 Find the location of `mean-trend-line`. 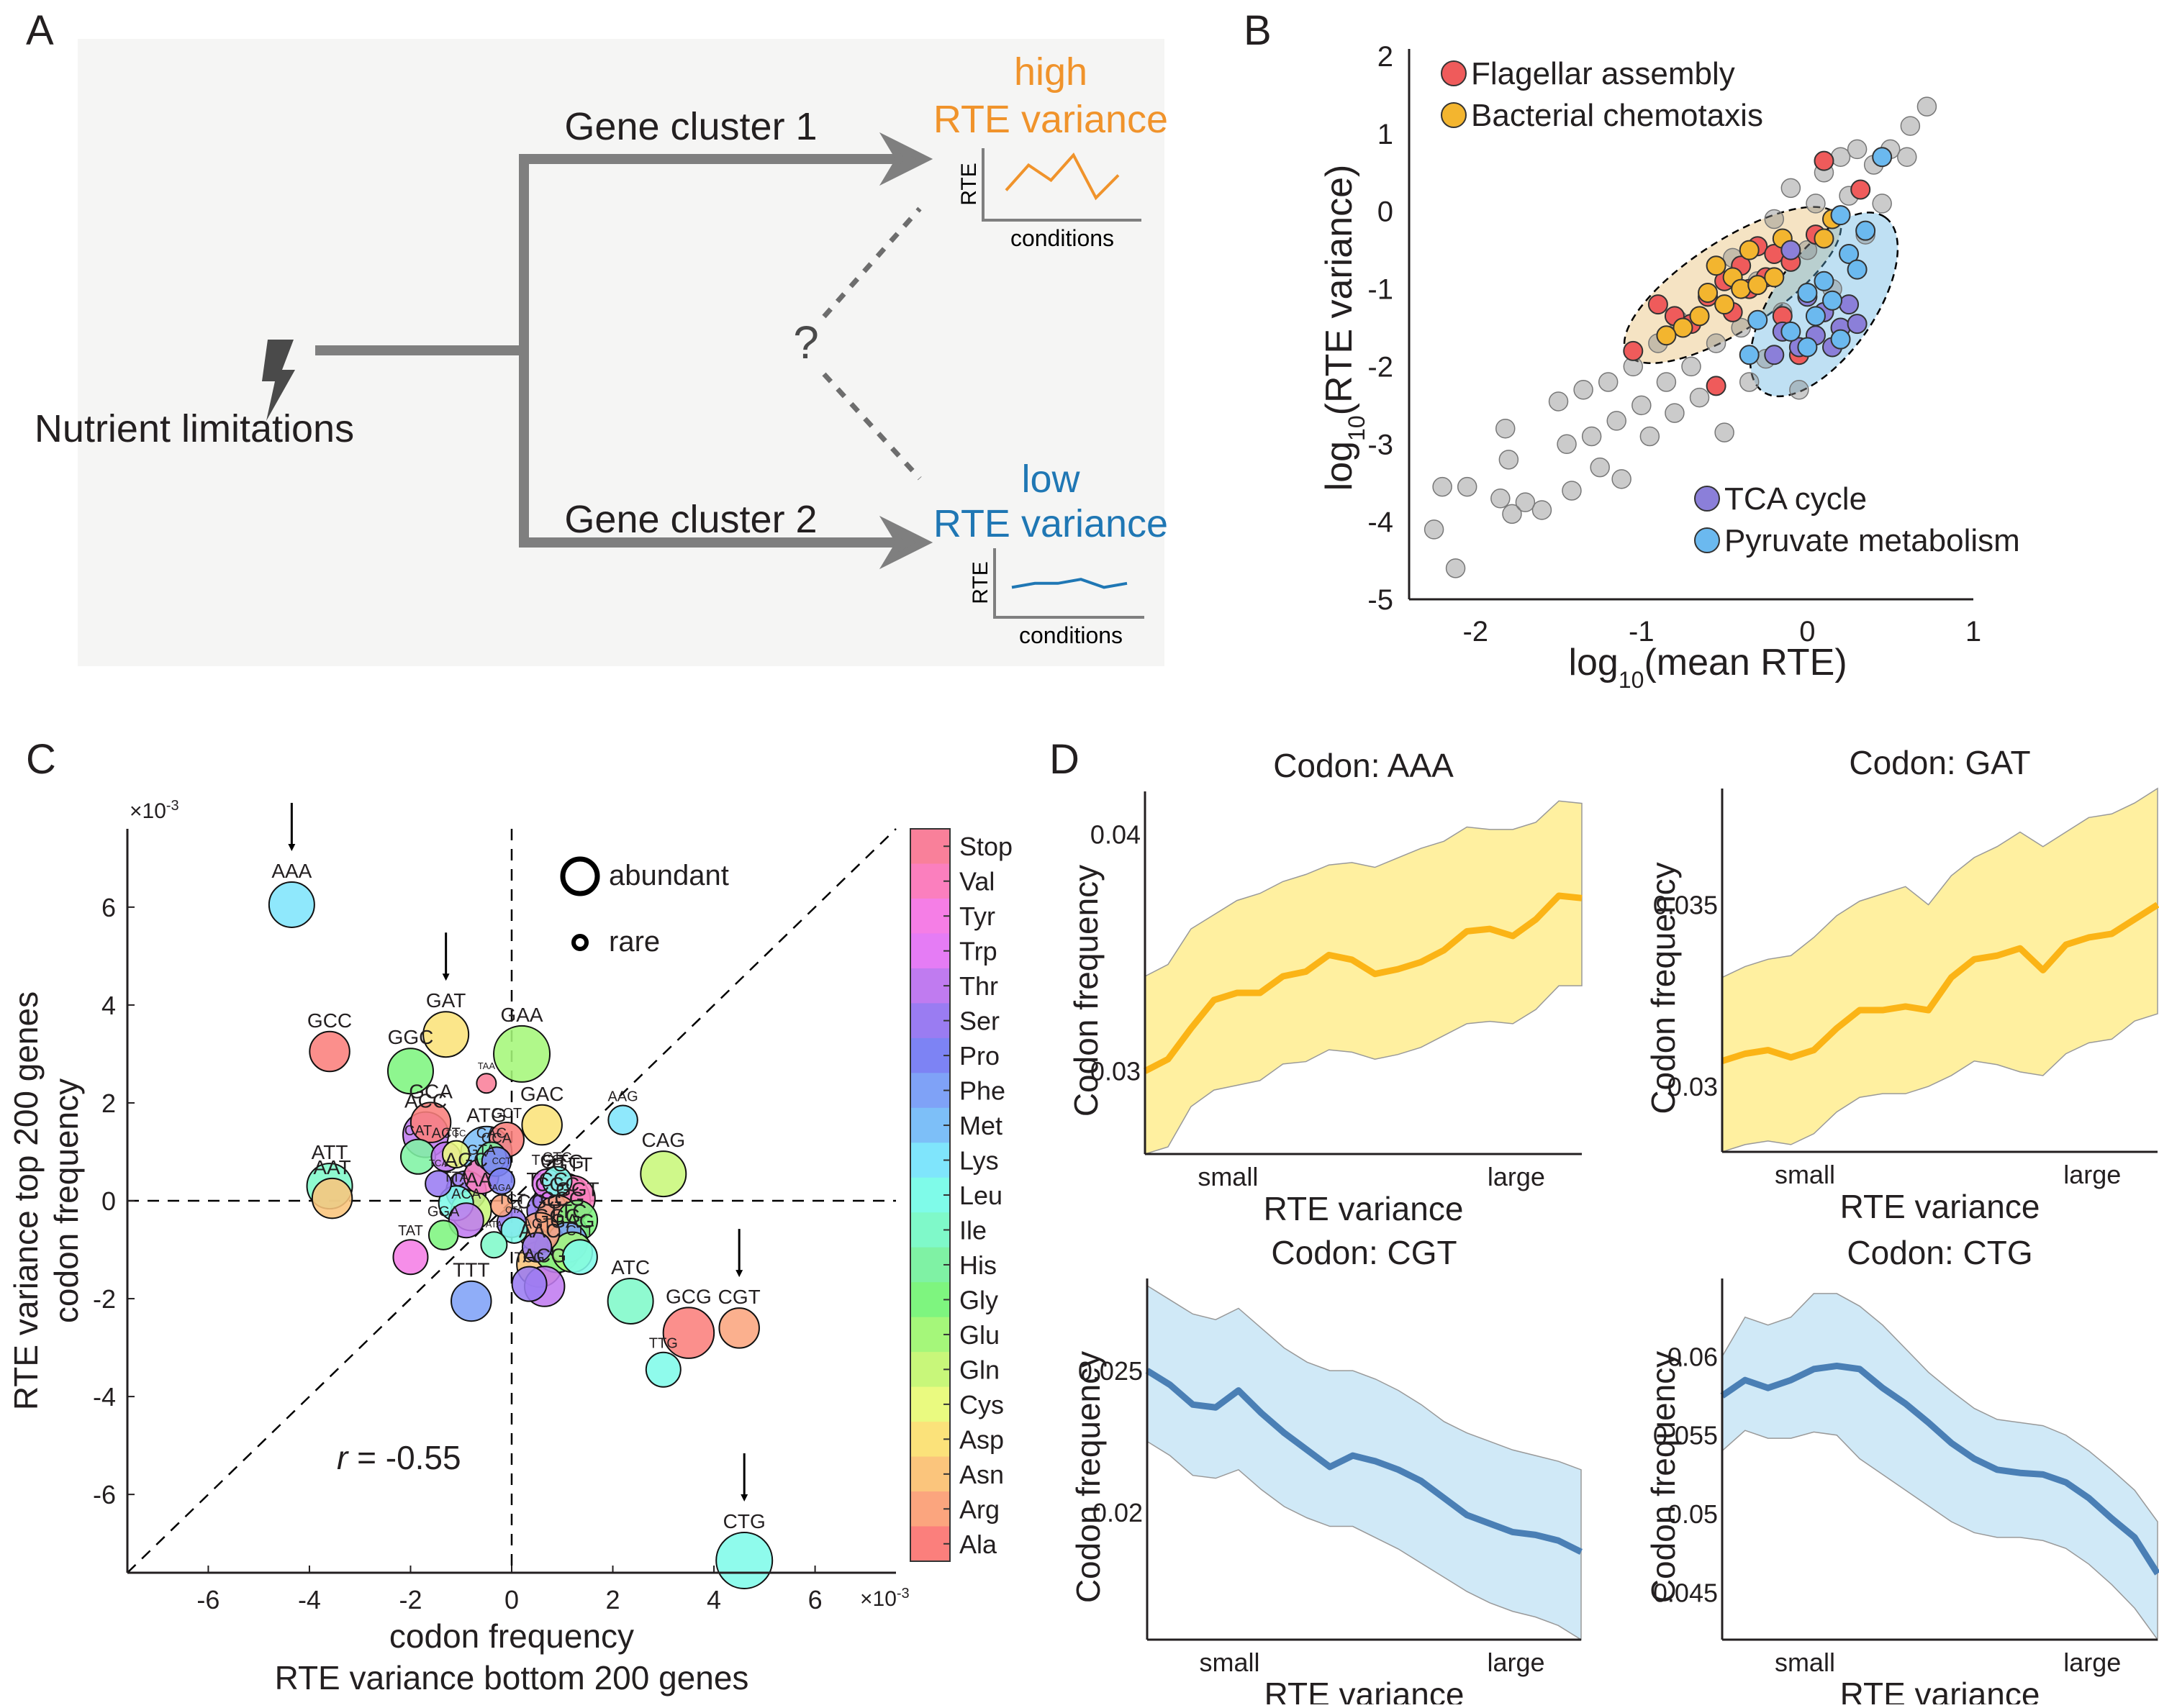

mean-trend-line is located at coordinates (1364, 1462).